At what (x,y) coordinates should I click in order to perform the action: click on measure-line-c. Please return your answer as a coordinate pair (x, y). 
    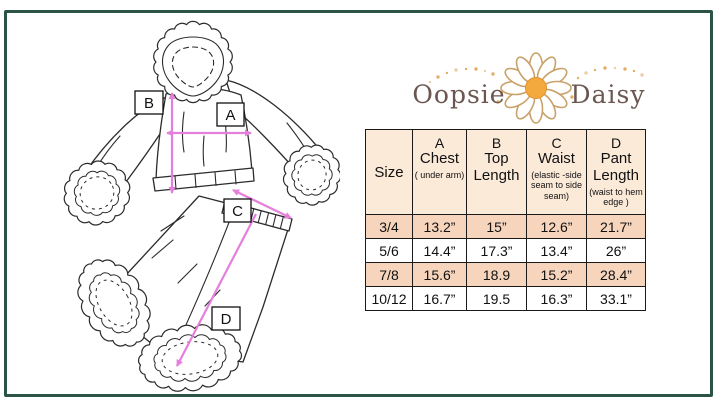
    Looking at the image, I should click on (262, 204).